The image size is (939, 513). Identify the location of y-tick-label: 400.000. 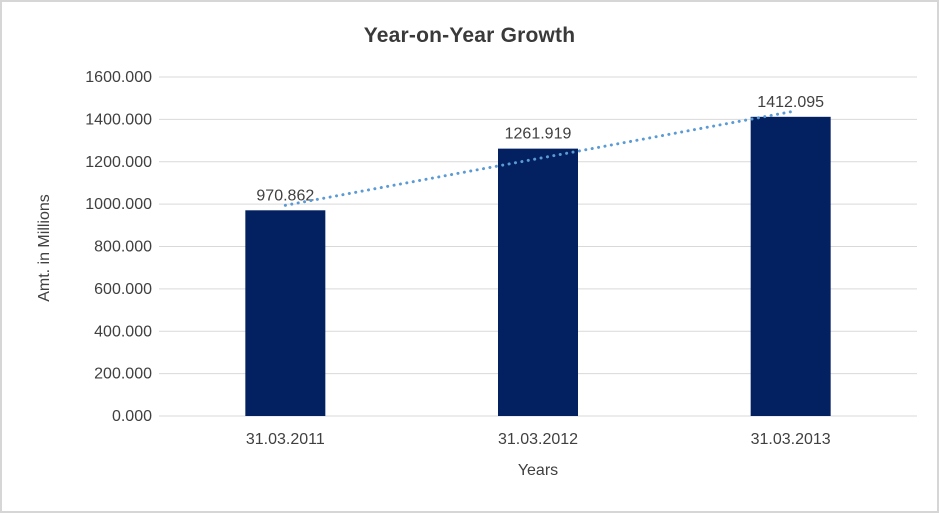
(123, 331).